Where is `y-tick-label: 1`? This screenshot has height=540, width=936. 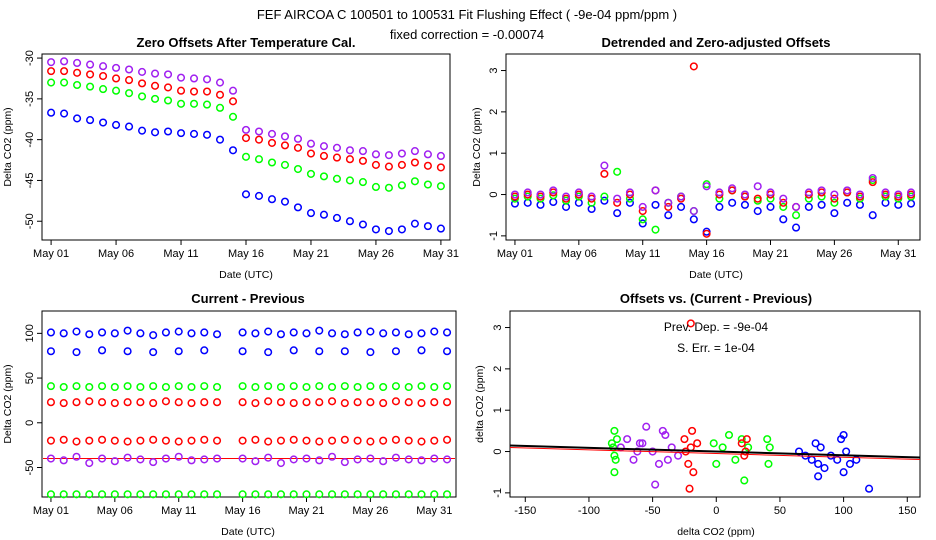
y-tick-label: 1 is located at coordinates (498, 410).